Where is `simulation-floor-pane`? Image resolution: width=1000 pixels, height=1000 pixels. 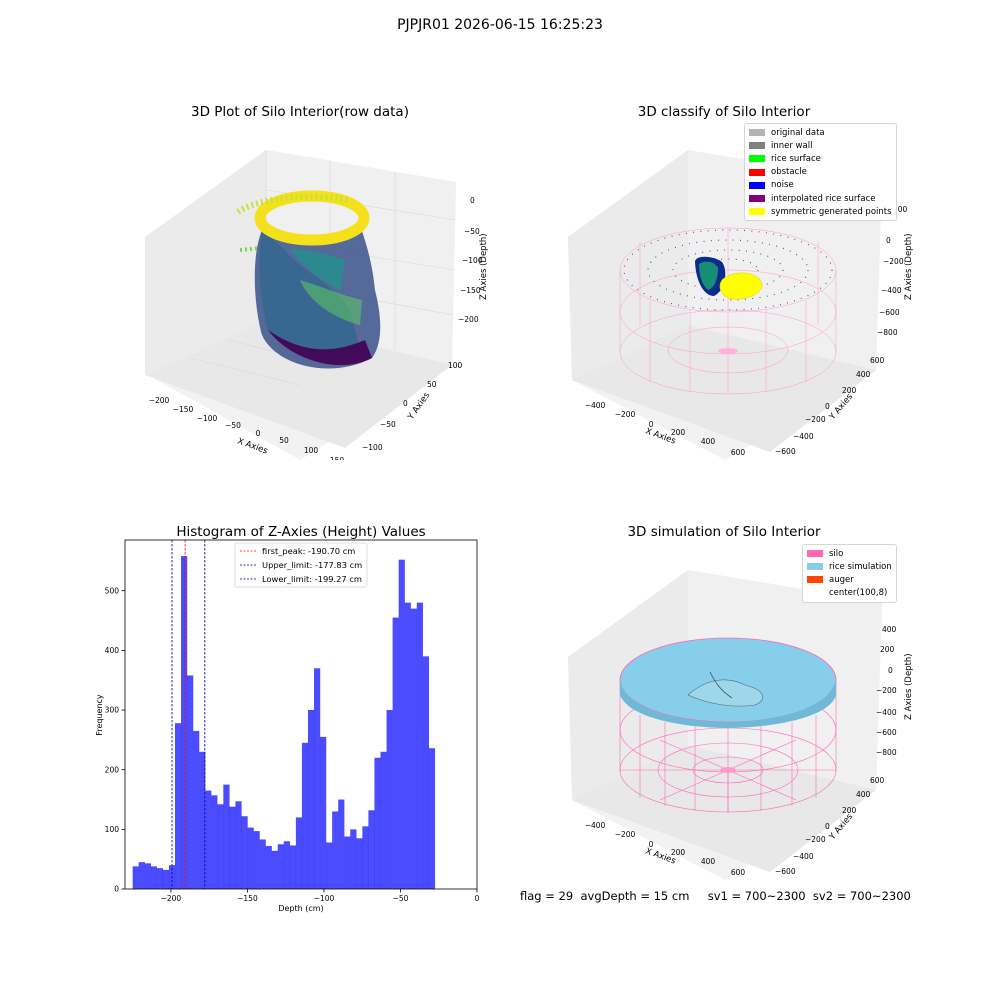 simulation-floor-pane is located at coordinates (724, 808).